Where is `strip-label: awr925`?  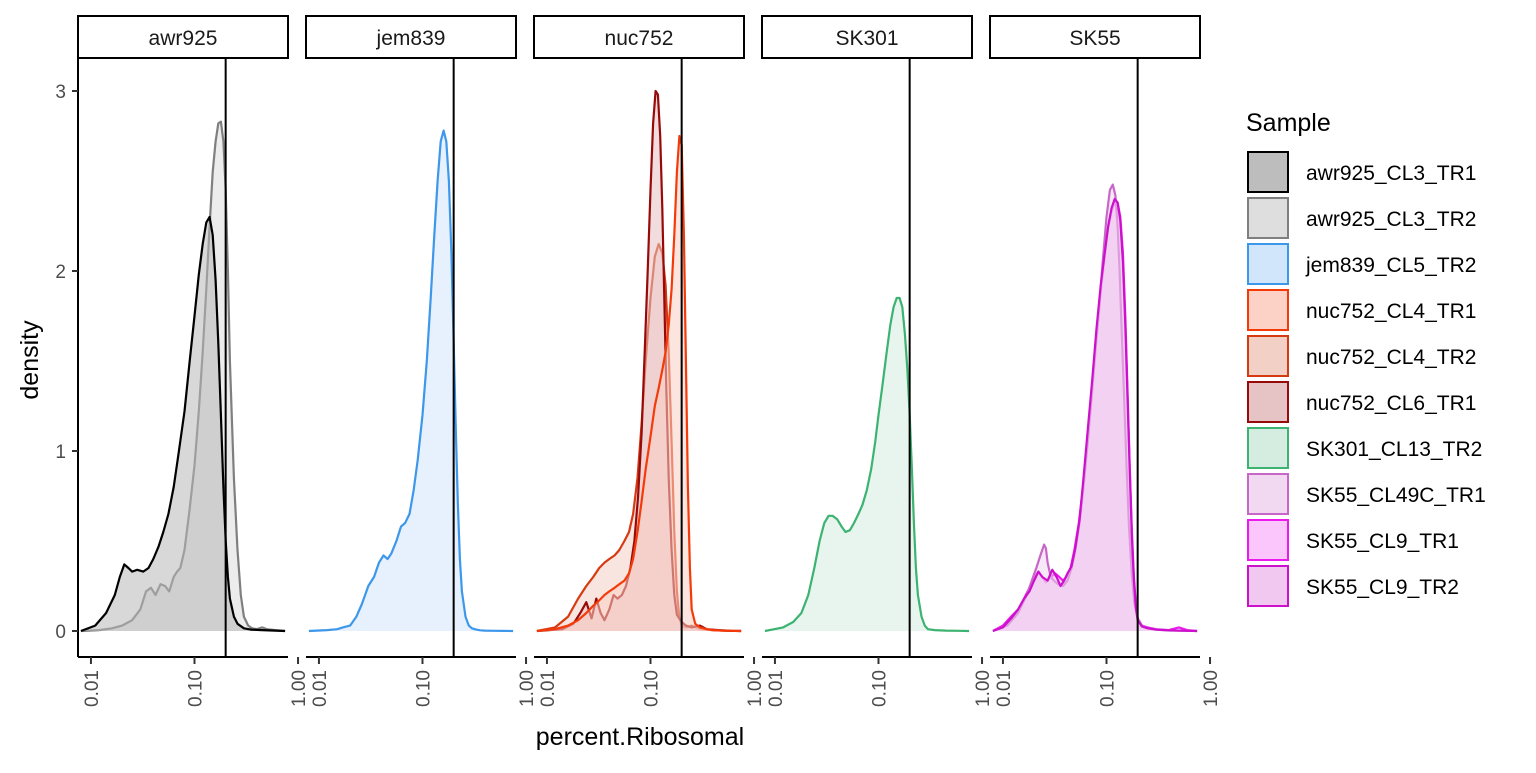
strip-label: awr925 is located at coordinates (183, 38).